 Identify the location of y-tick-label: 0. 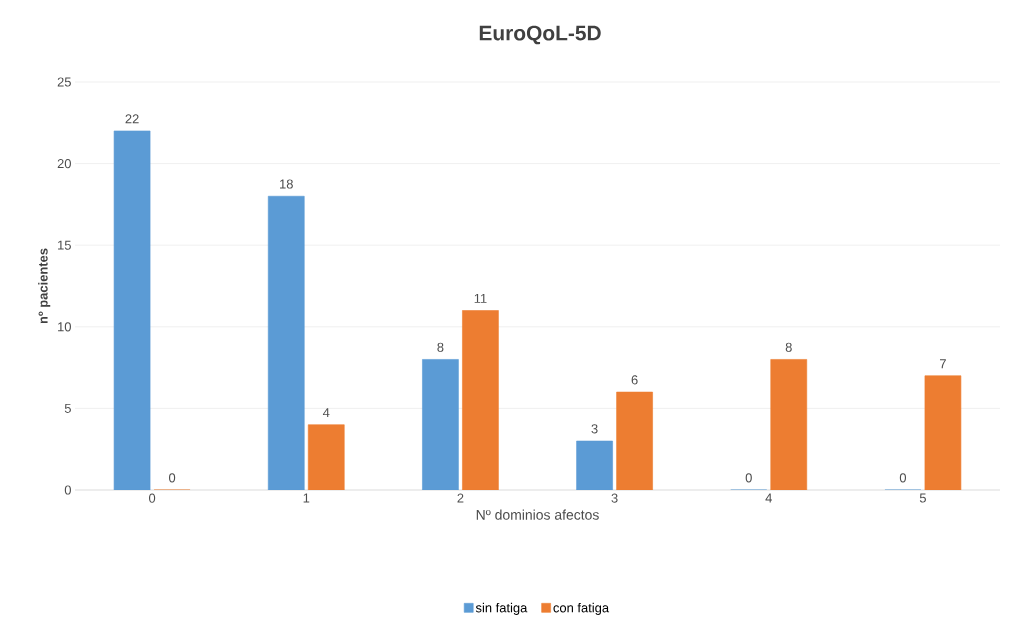
(67, 490).